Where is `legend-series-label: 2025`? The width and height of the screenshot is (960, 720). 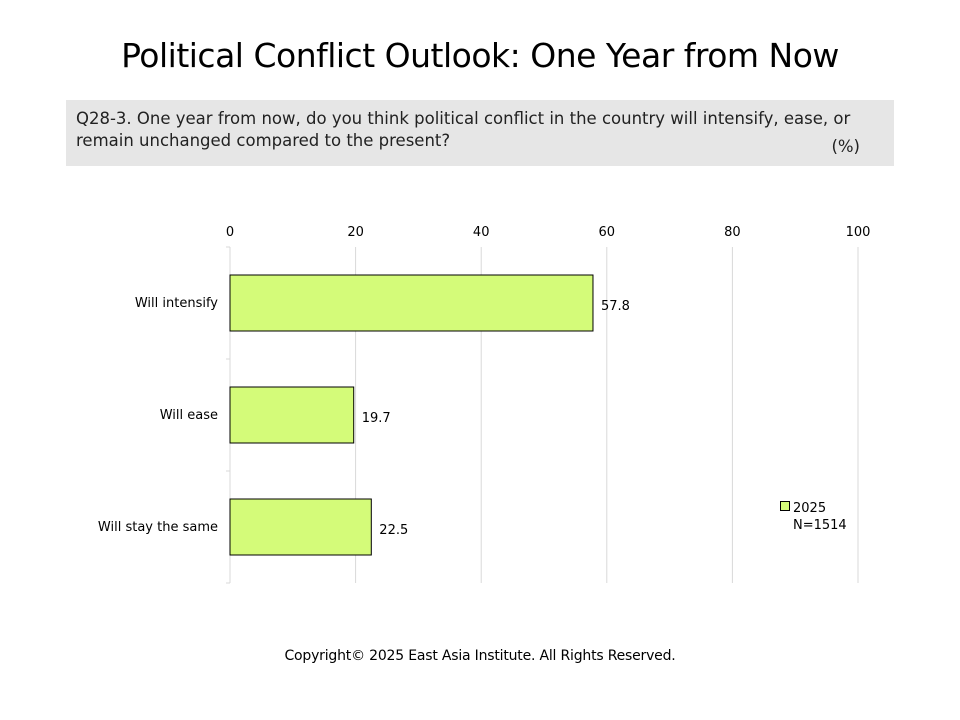
legend-series-label: 2025 is located at coordinates (810, 508).